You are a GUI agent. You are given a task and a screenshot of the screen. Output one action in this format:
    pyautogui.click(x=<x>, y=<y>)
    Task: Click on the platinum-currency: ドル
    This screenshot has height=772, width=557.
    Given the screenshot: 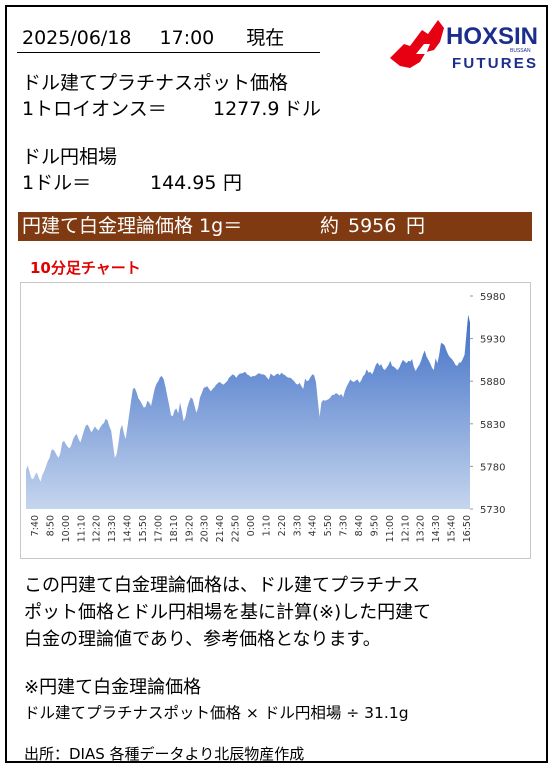 What is the action you would take?
    pyautogui.click(x=302, y=109)
    